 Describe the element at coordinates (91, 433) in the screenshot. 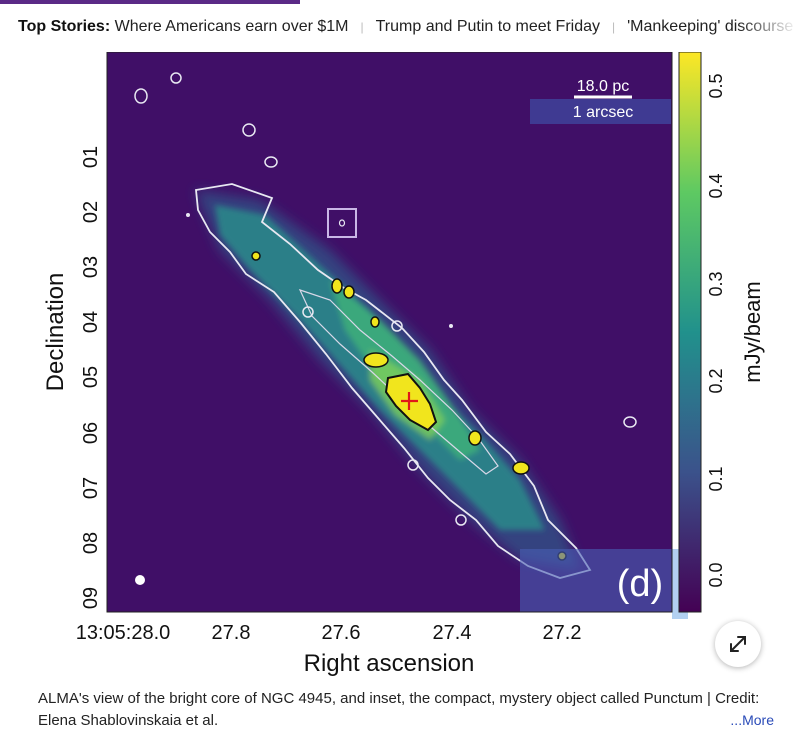

I see `y-tick-label: 06` at that location.